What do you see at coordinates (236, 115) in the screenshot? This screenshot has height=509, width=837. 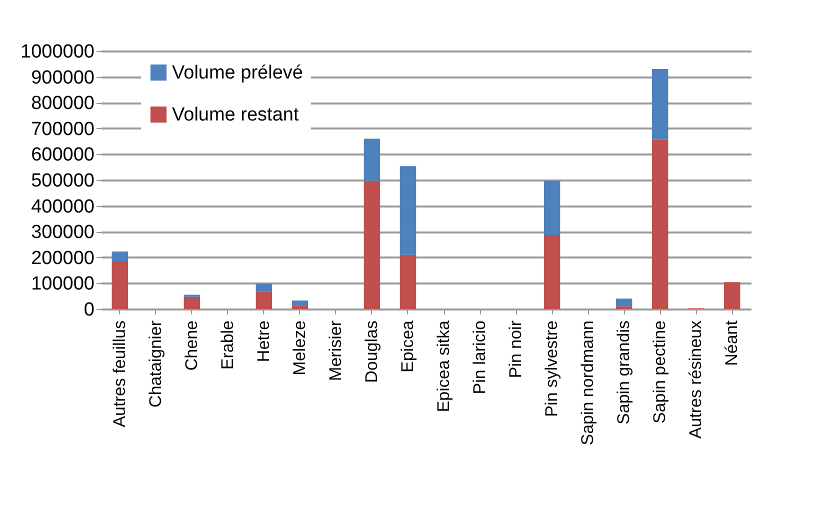 I see `legend-label: Volume restant` at bounding box center [236, 115].